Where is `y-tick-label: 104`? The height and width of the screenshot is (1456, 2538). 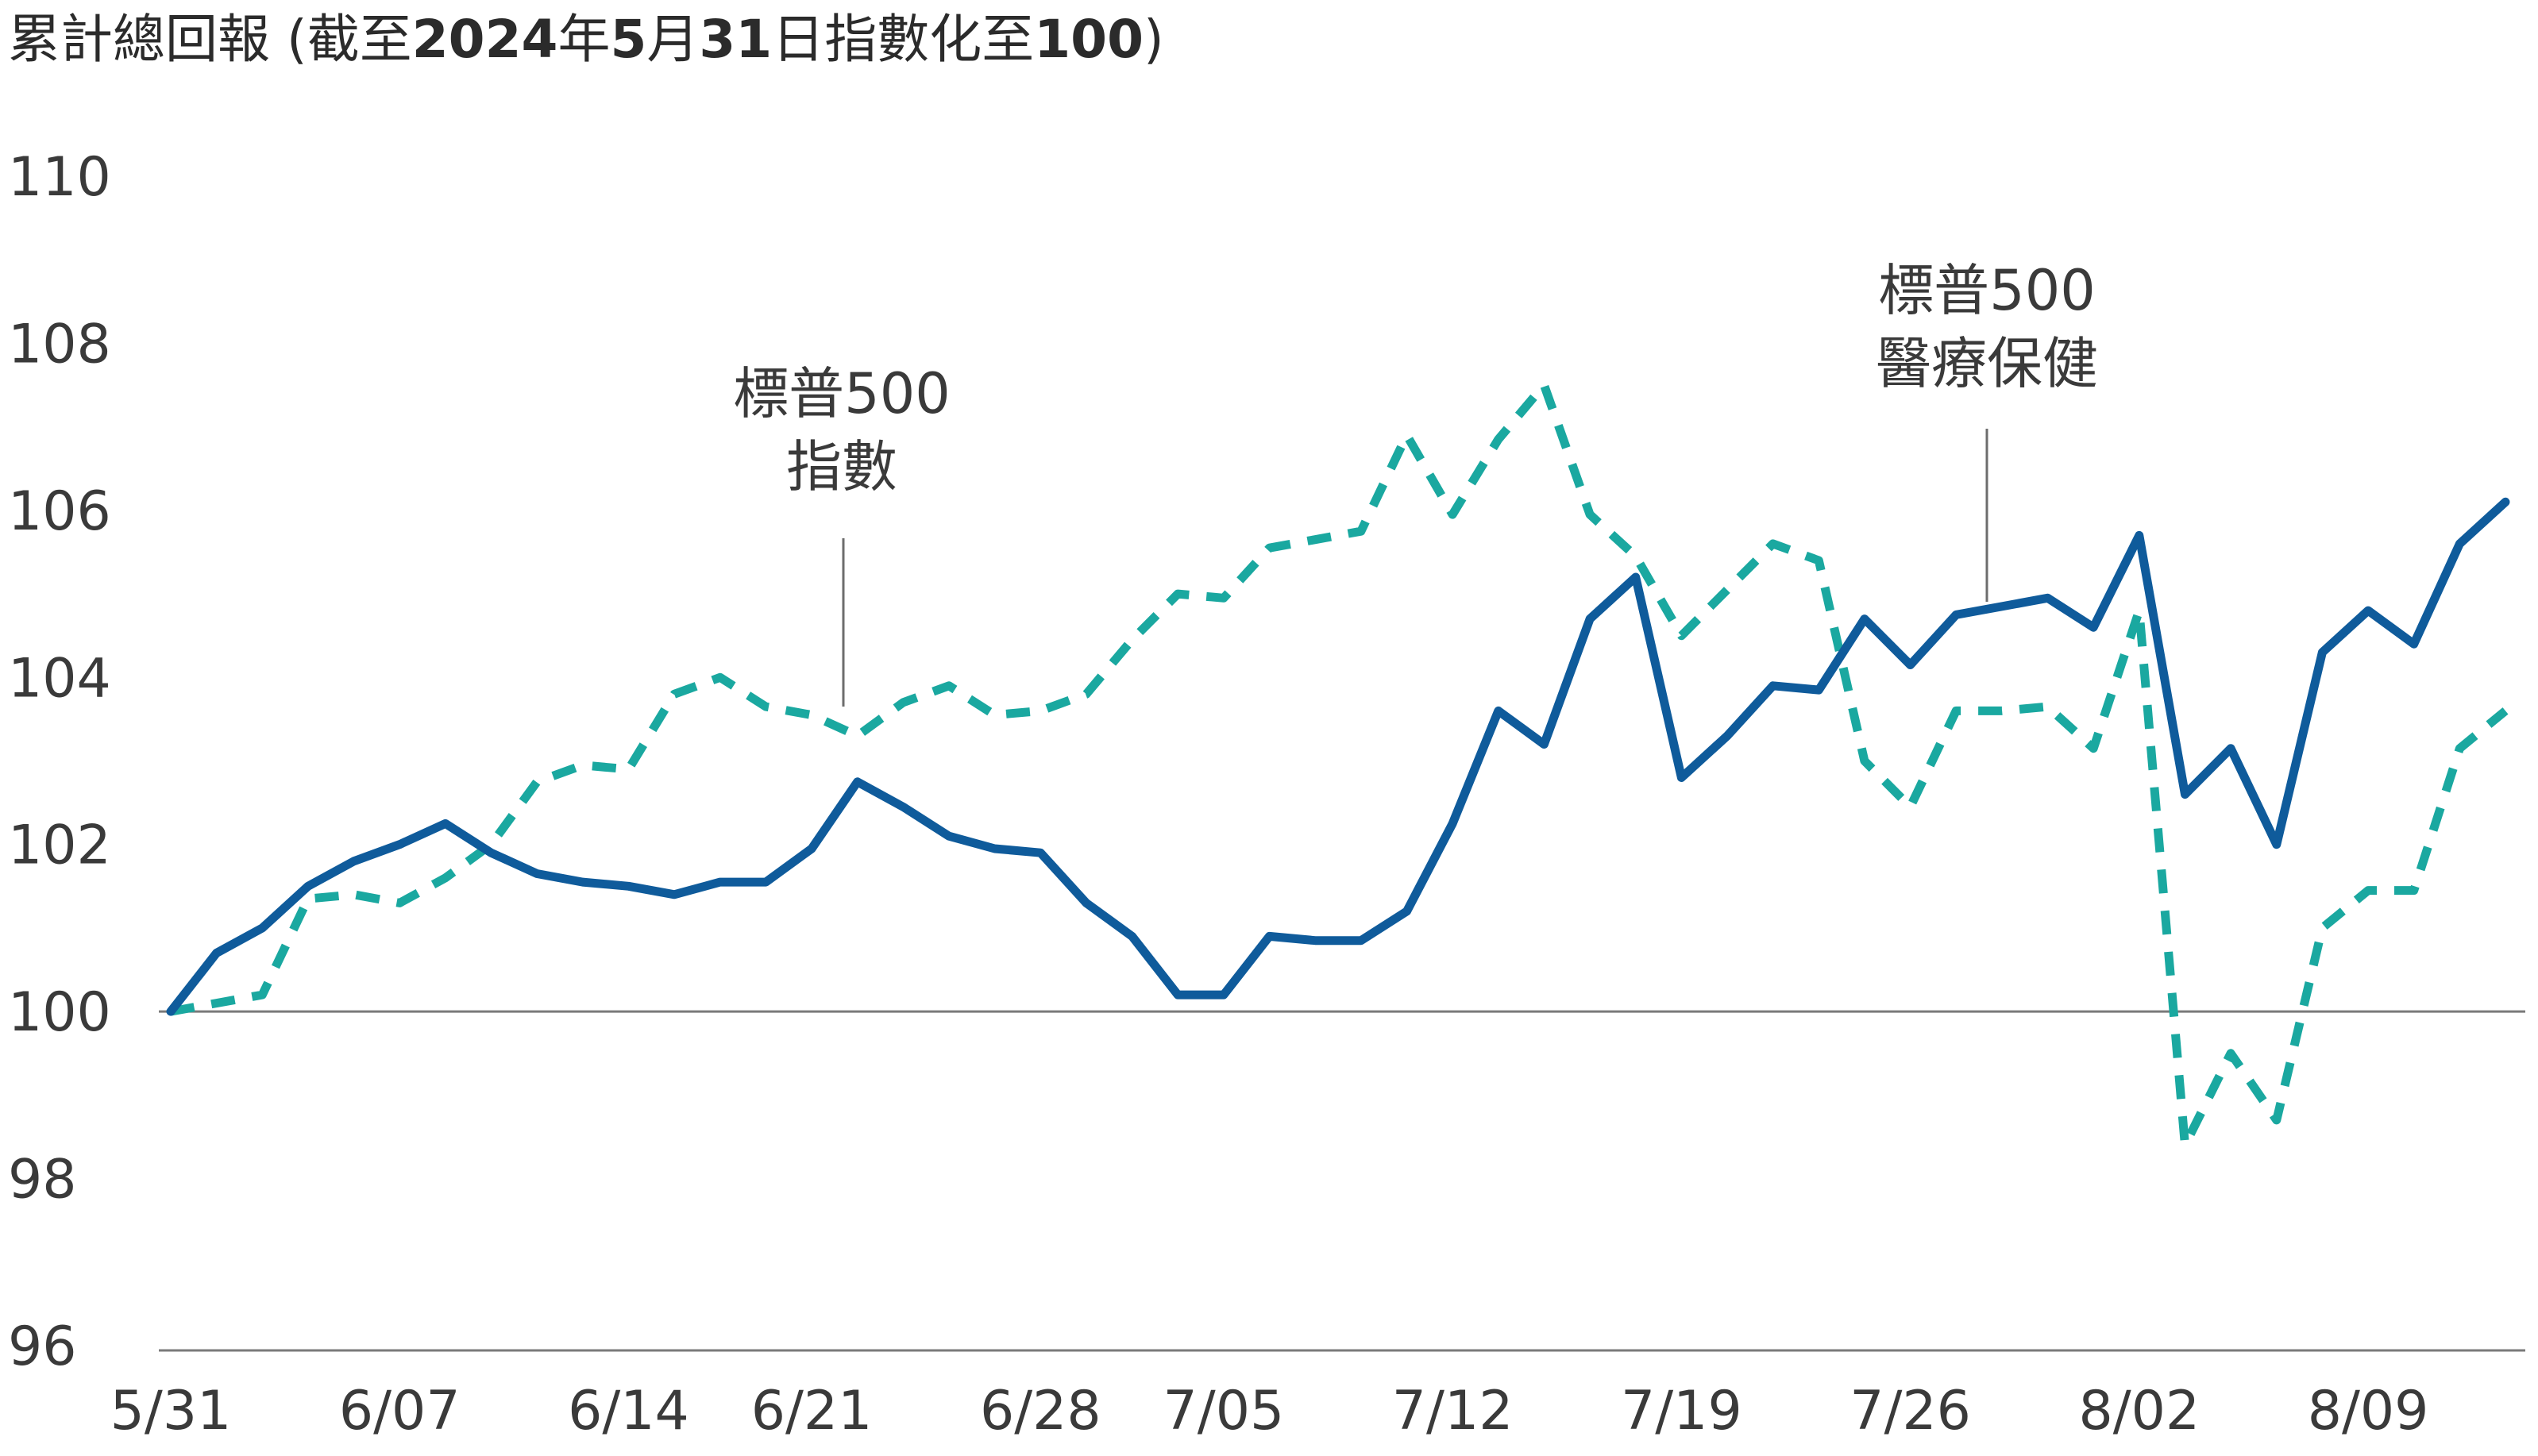 y-tick-label: 104 is located at coordinates (59, 678).